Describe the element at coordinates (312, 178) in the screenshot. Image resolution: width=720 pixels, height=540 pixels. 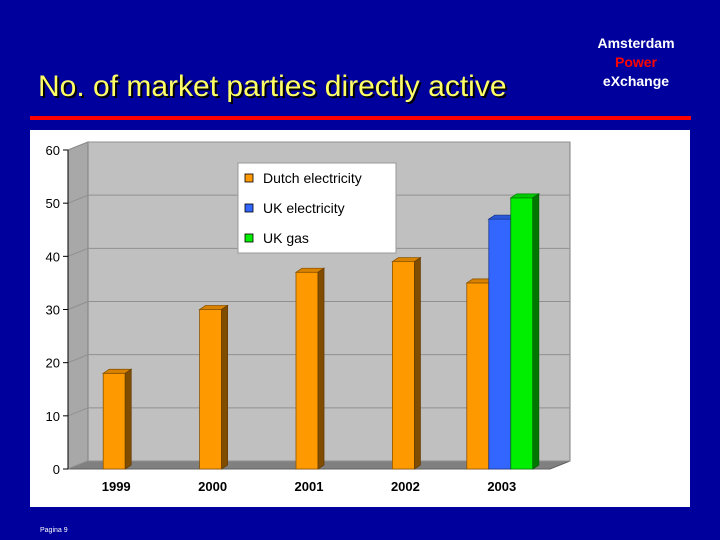
I see `legend-label: Dutch electricity` at that location.